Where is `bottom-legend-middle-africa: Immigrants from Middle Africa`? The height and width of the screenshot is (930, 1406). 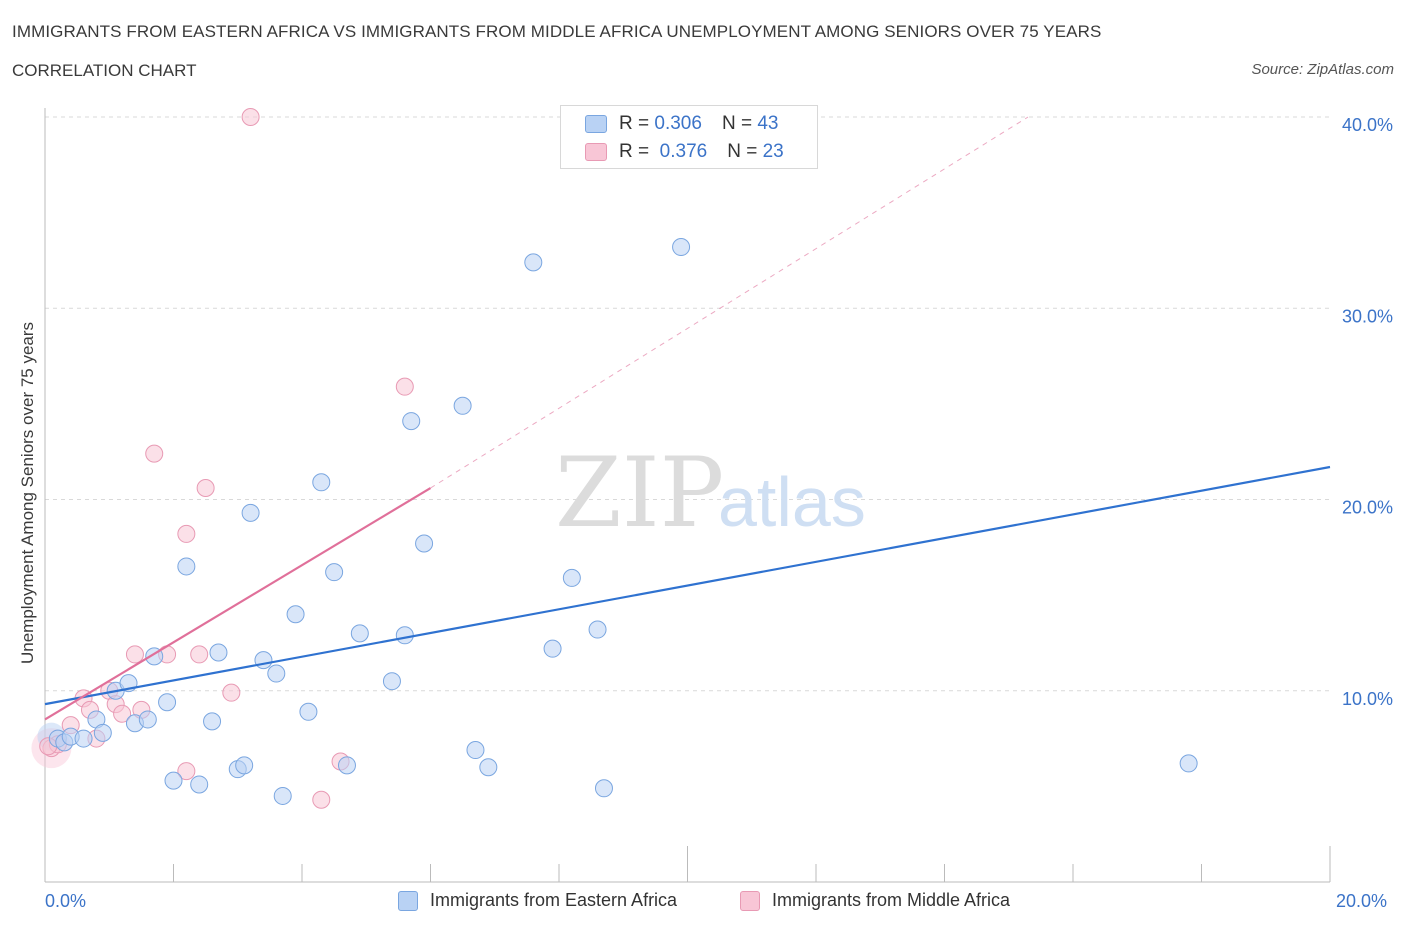 bottom-legend-middle-africa: Immigrants from Middle Africa is located at coordinates (875, 900).